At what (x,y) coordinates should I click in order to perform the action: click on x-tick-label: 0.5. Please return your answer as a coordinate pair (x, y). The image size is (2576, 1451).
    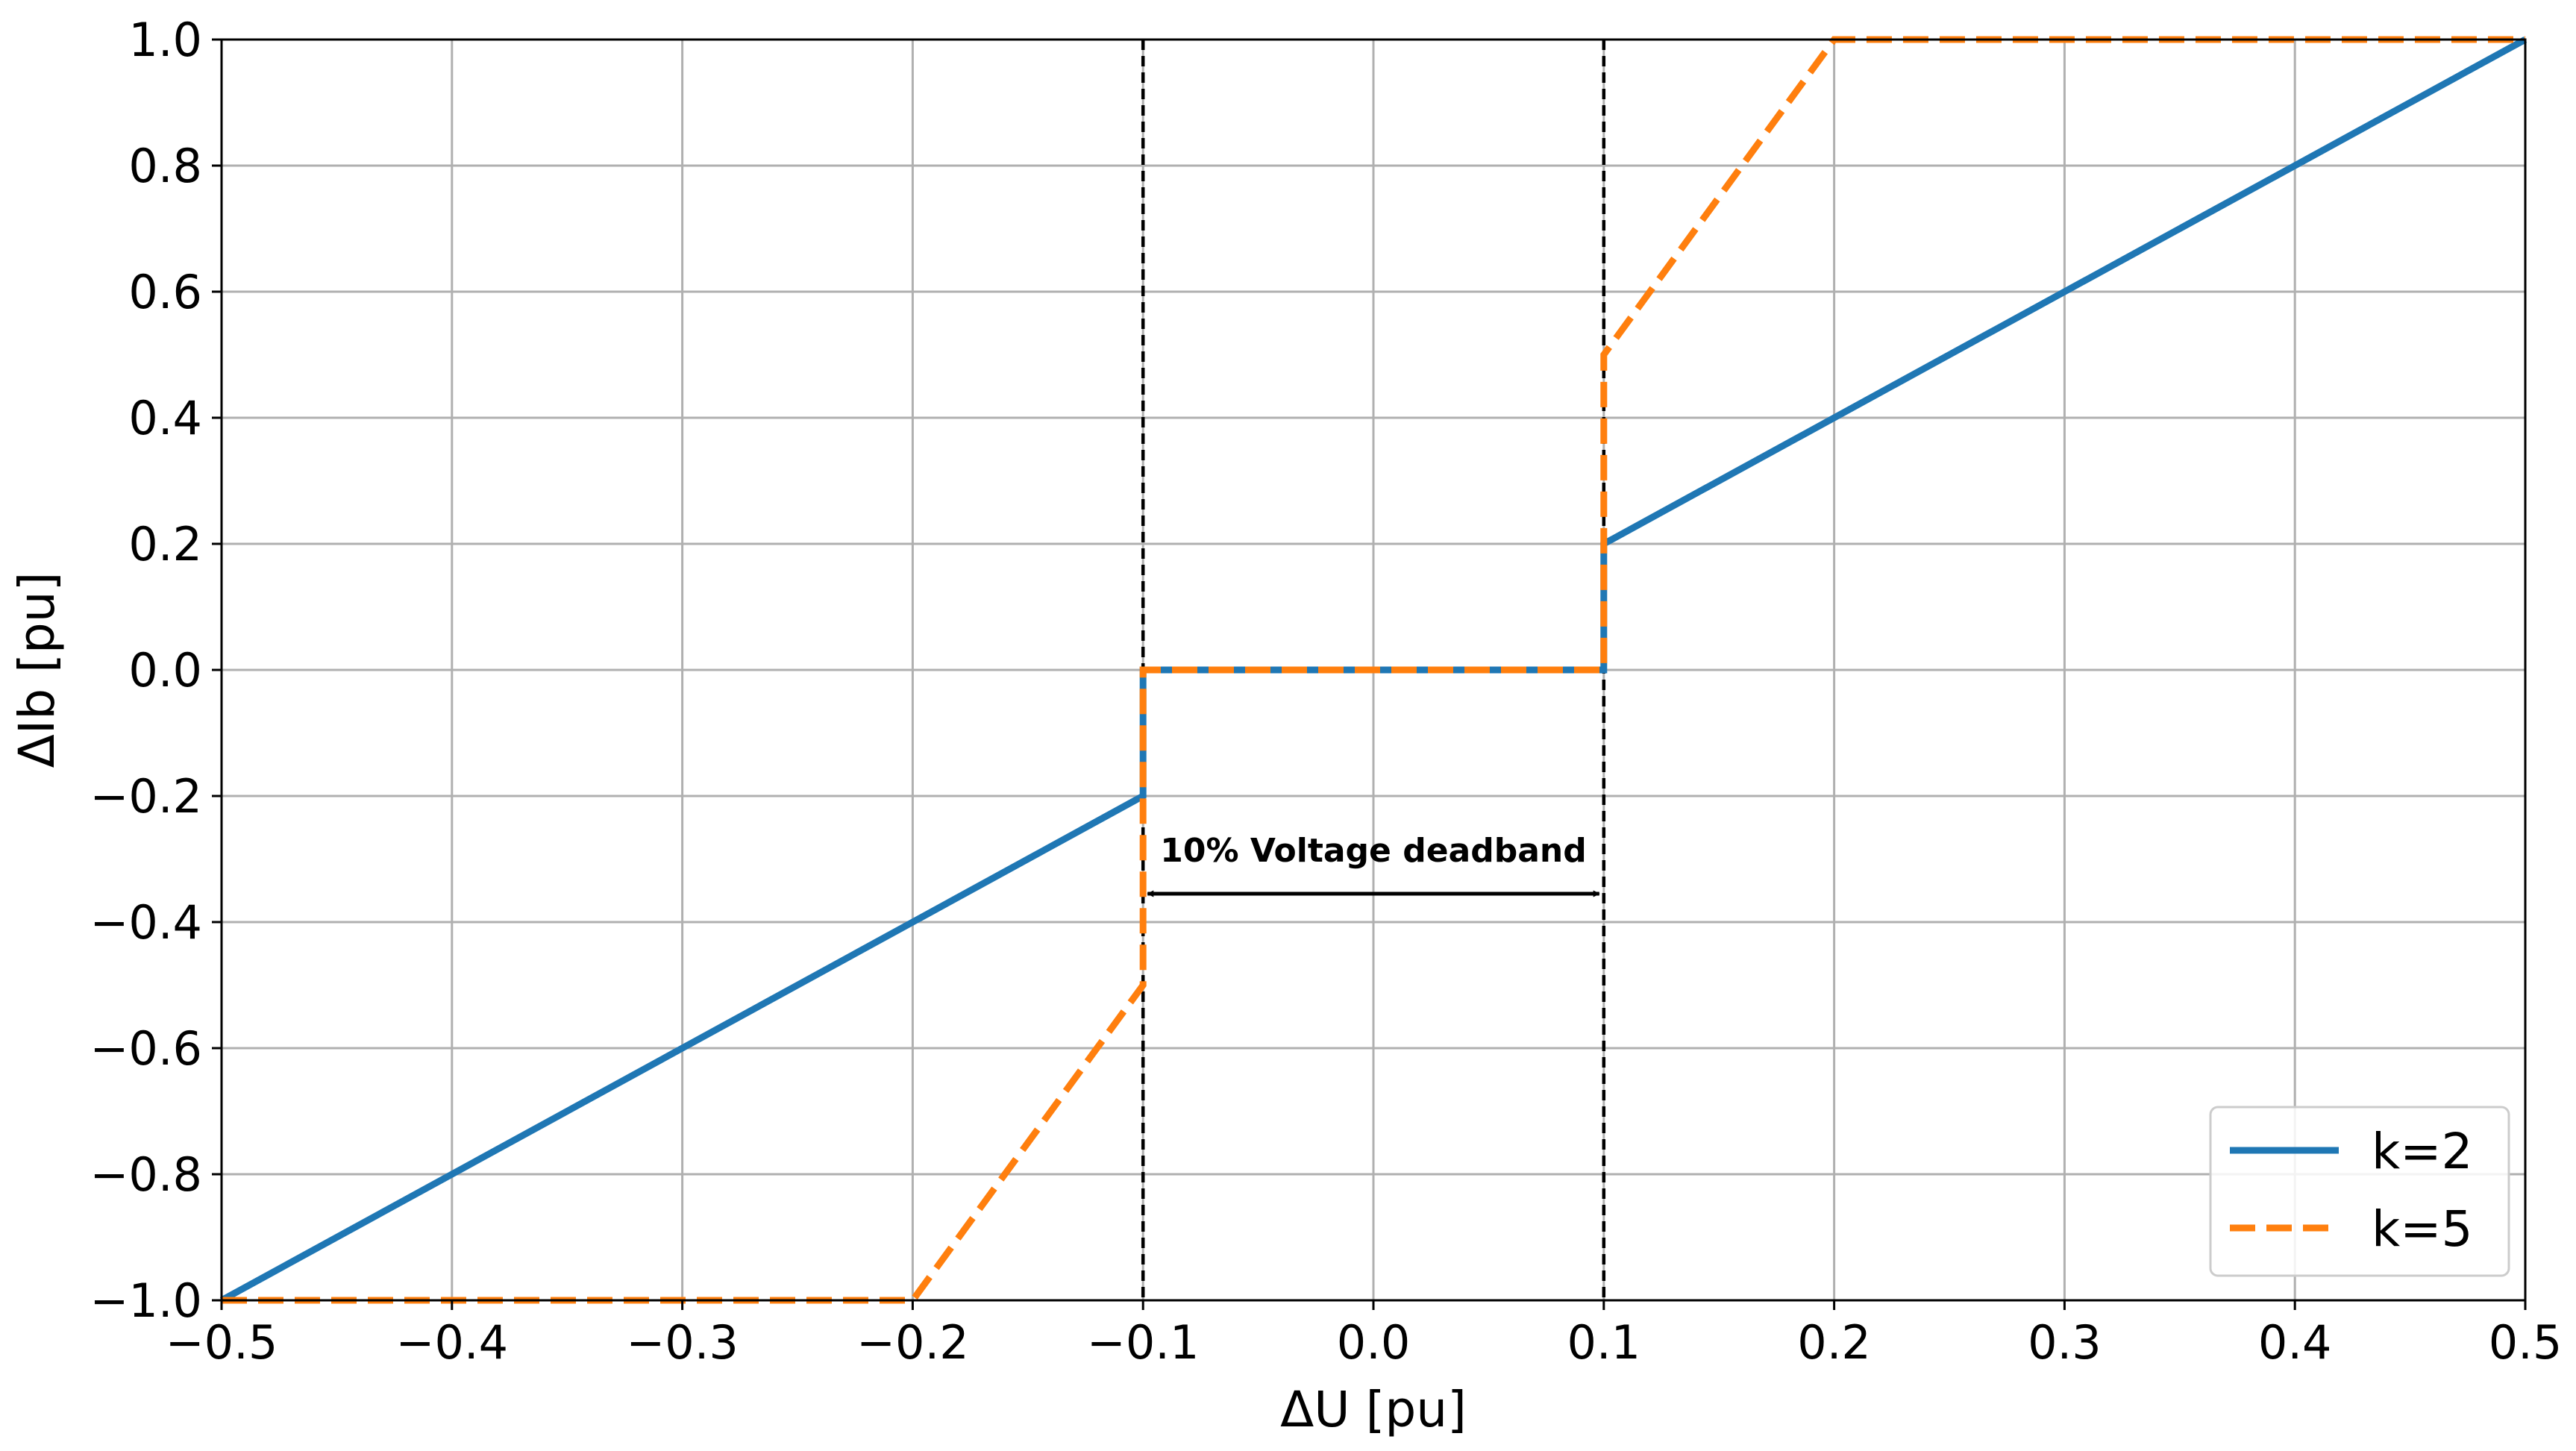
    Looking at the image, I should click on (2526, 1342).